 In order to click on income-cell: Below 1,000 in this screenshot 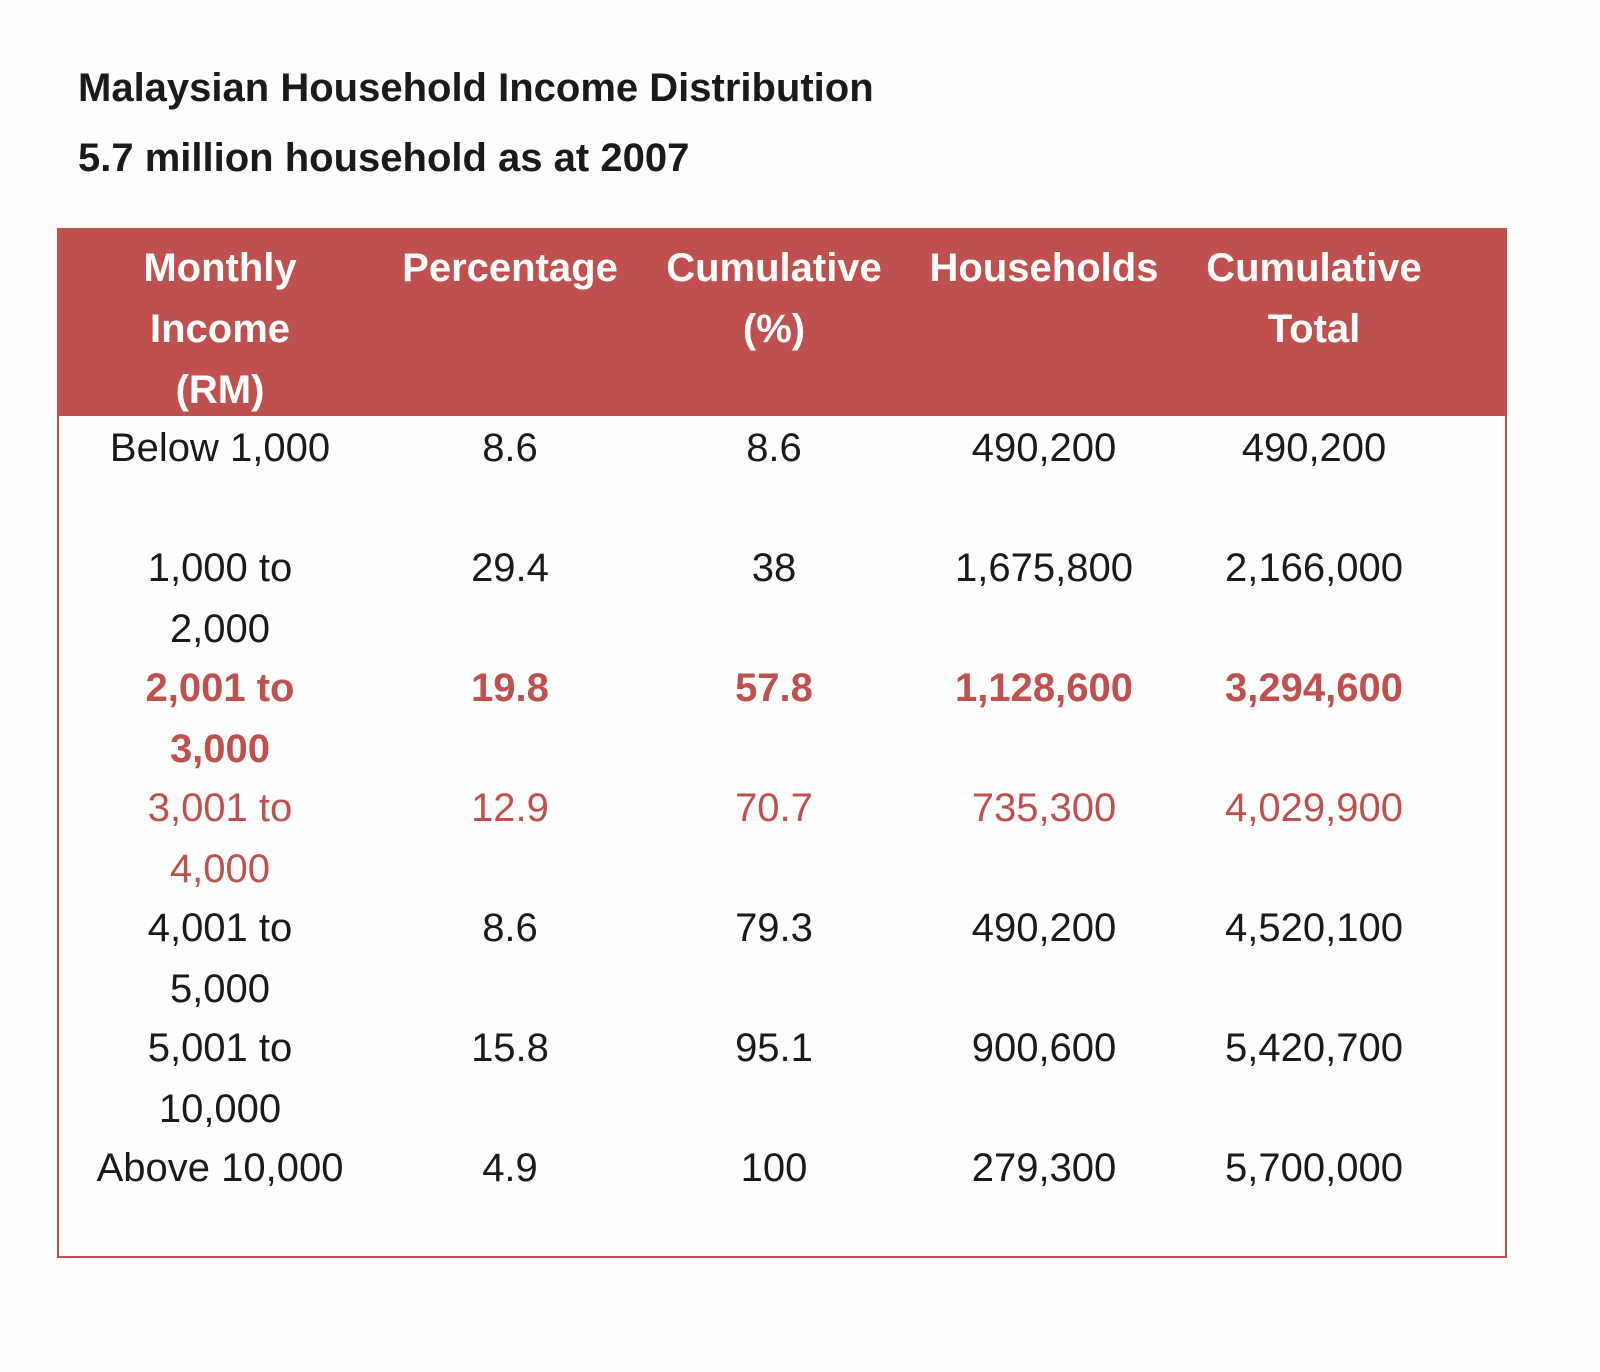, I will do `click(220, 448)`.